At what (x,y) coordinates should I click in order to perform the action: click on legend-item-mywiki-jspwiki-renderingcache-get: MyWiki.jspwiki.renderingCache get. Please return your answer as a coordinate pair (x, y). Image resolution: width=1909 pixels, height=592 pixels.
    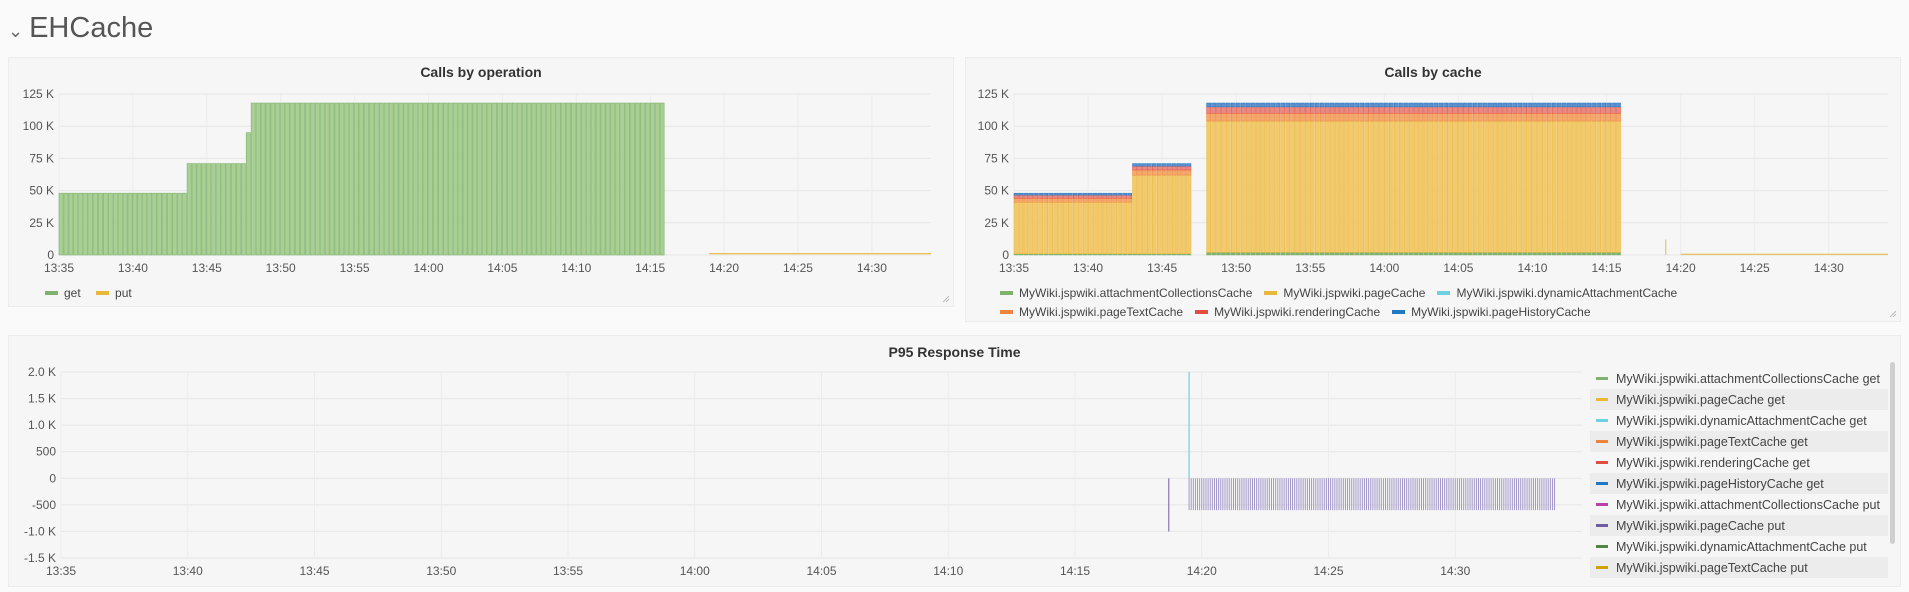
    Looking at the image, I should click on (1739, 462).